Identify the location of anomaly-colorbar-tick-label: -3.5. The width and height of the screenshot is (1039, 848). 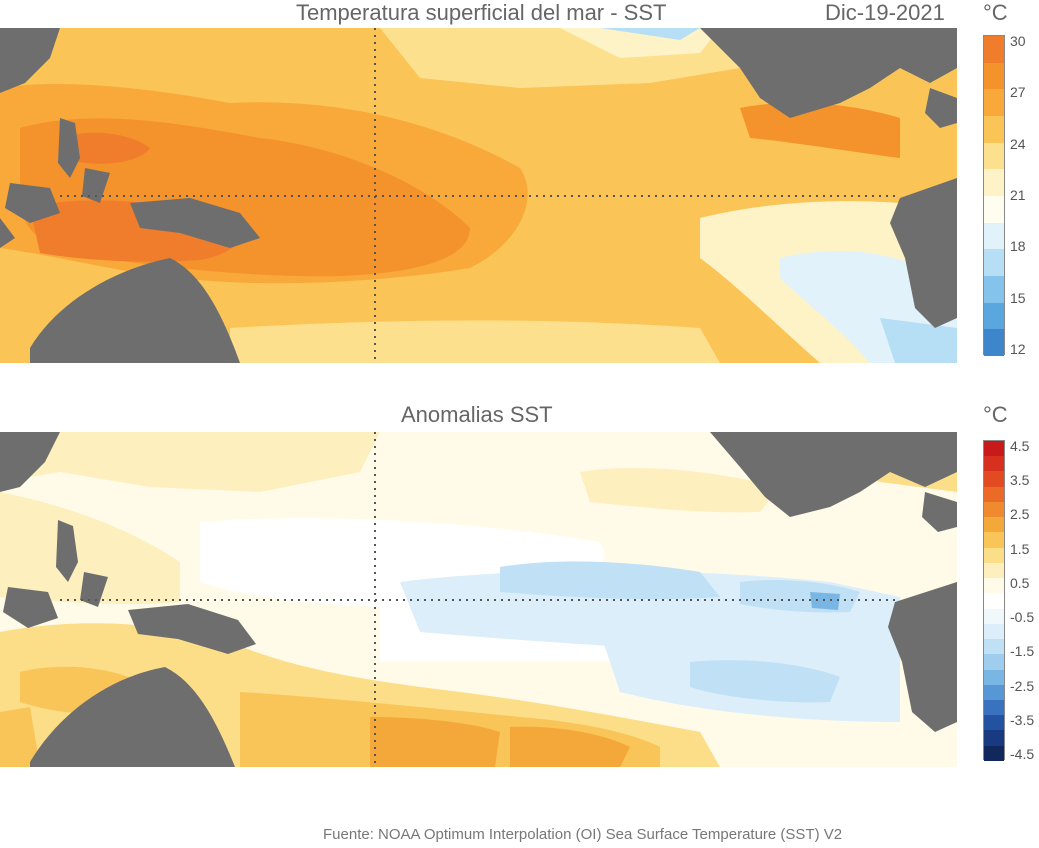
(1022, 719).